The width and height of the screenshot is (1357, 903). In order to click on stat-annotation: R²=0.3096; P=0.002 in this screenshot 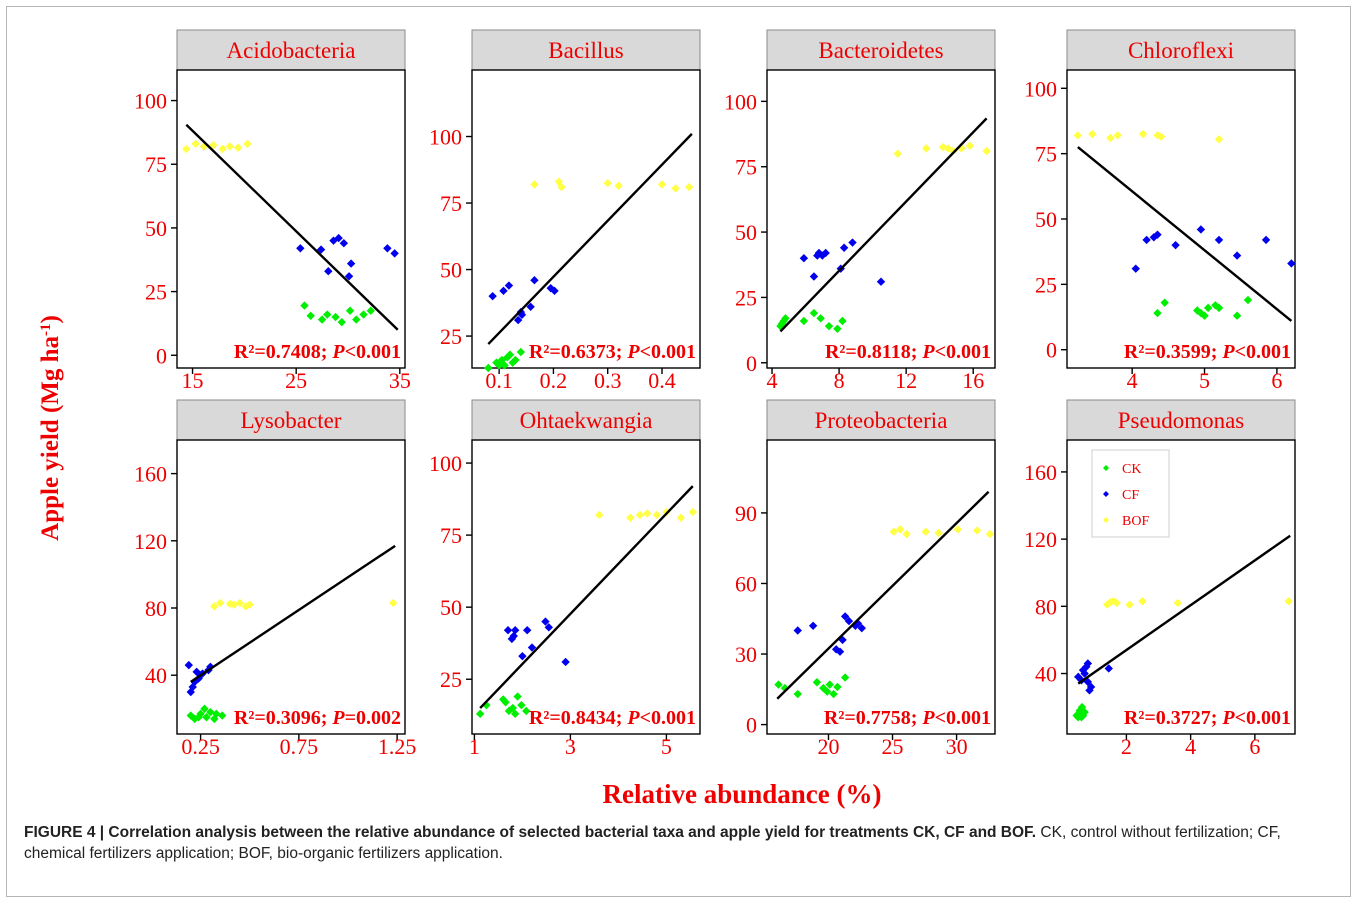, I will do `click(317, 718)`.